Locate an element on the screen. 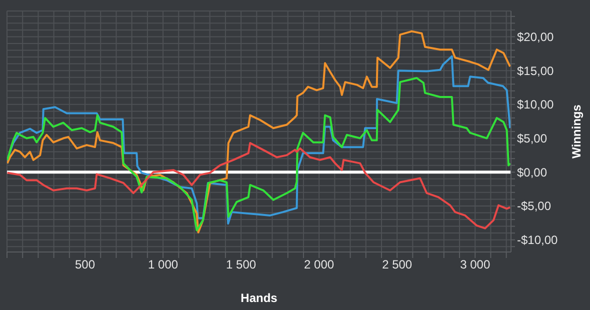 The height and width of the screenshot is (310, 590). x-tick-label: 500 is located at coordinates (85, 265).